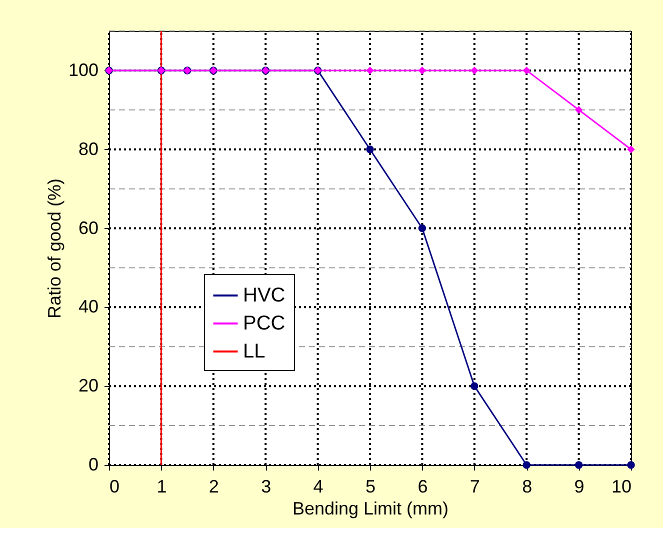 The height and width of the screenshot is (545, 667). What do you see at coordinates (54, 248) in the screenshot?
I see `y-axis-title: Ratio of good (%)` at bounding box center [54, 248].